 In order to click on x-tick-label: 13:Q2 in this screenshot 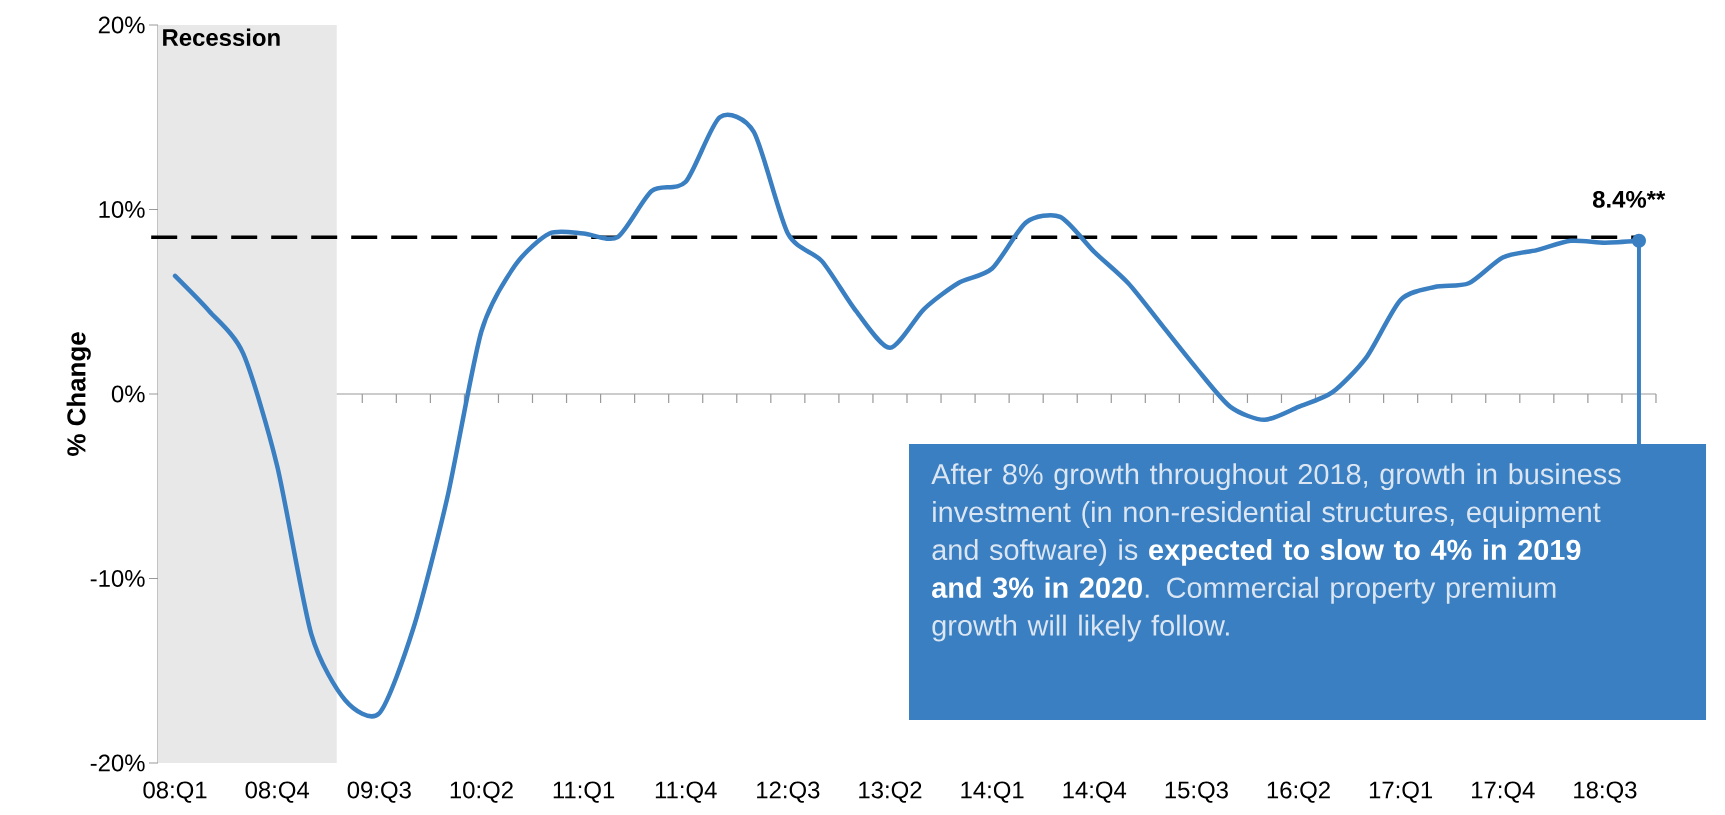, I will do `click(890, 792)`.